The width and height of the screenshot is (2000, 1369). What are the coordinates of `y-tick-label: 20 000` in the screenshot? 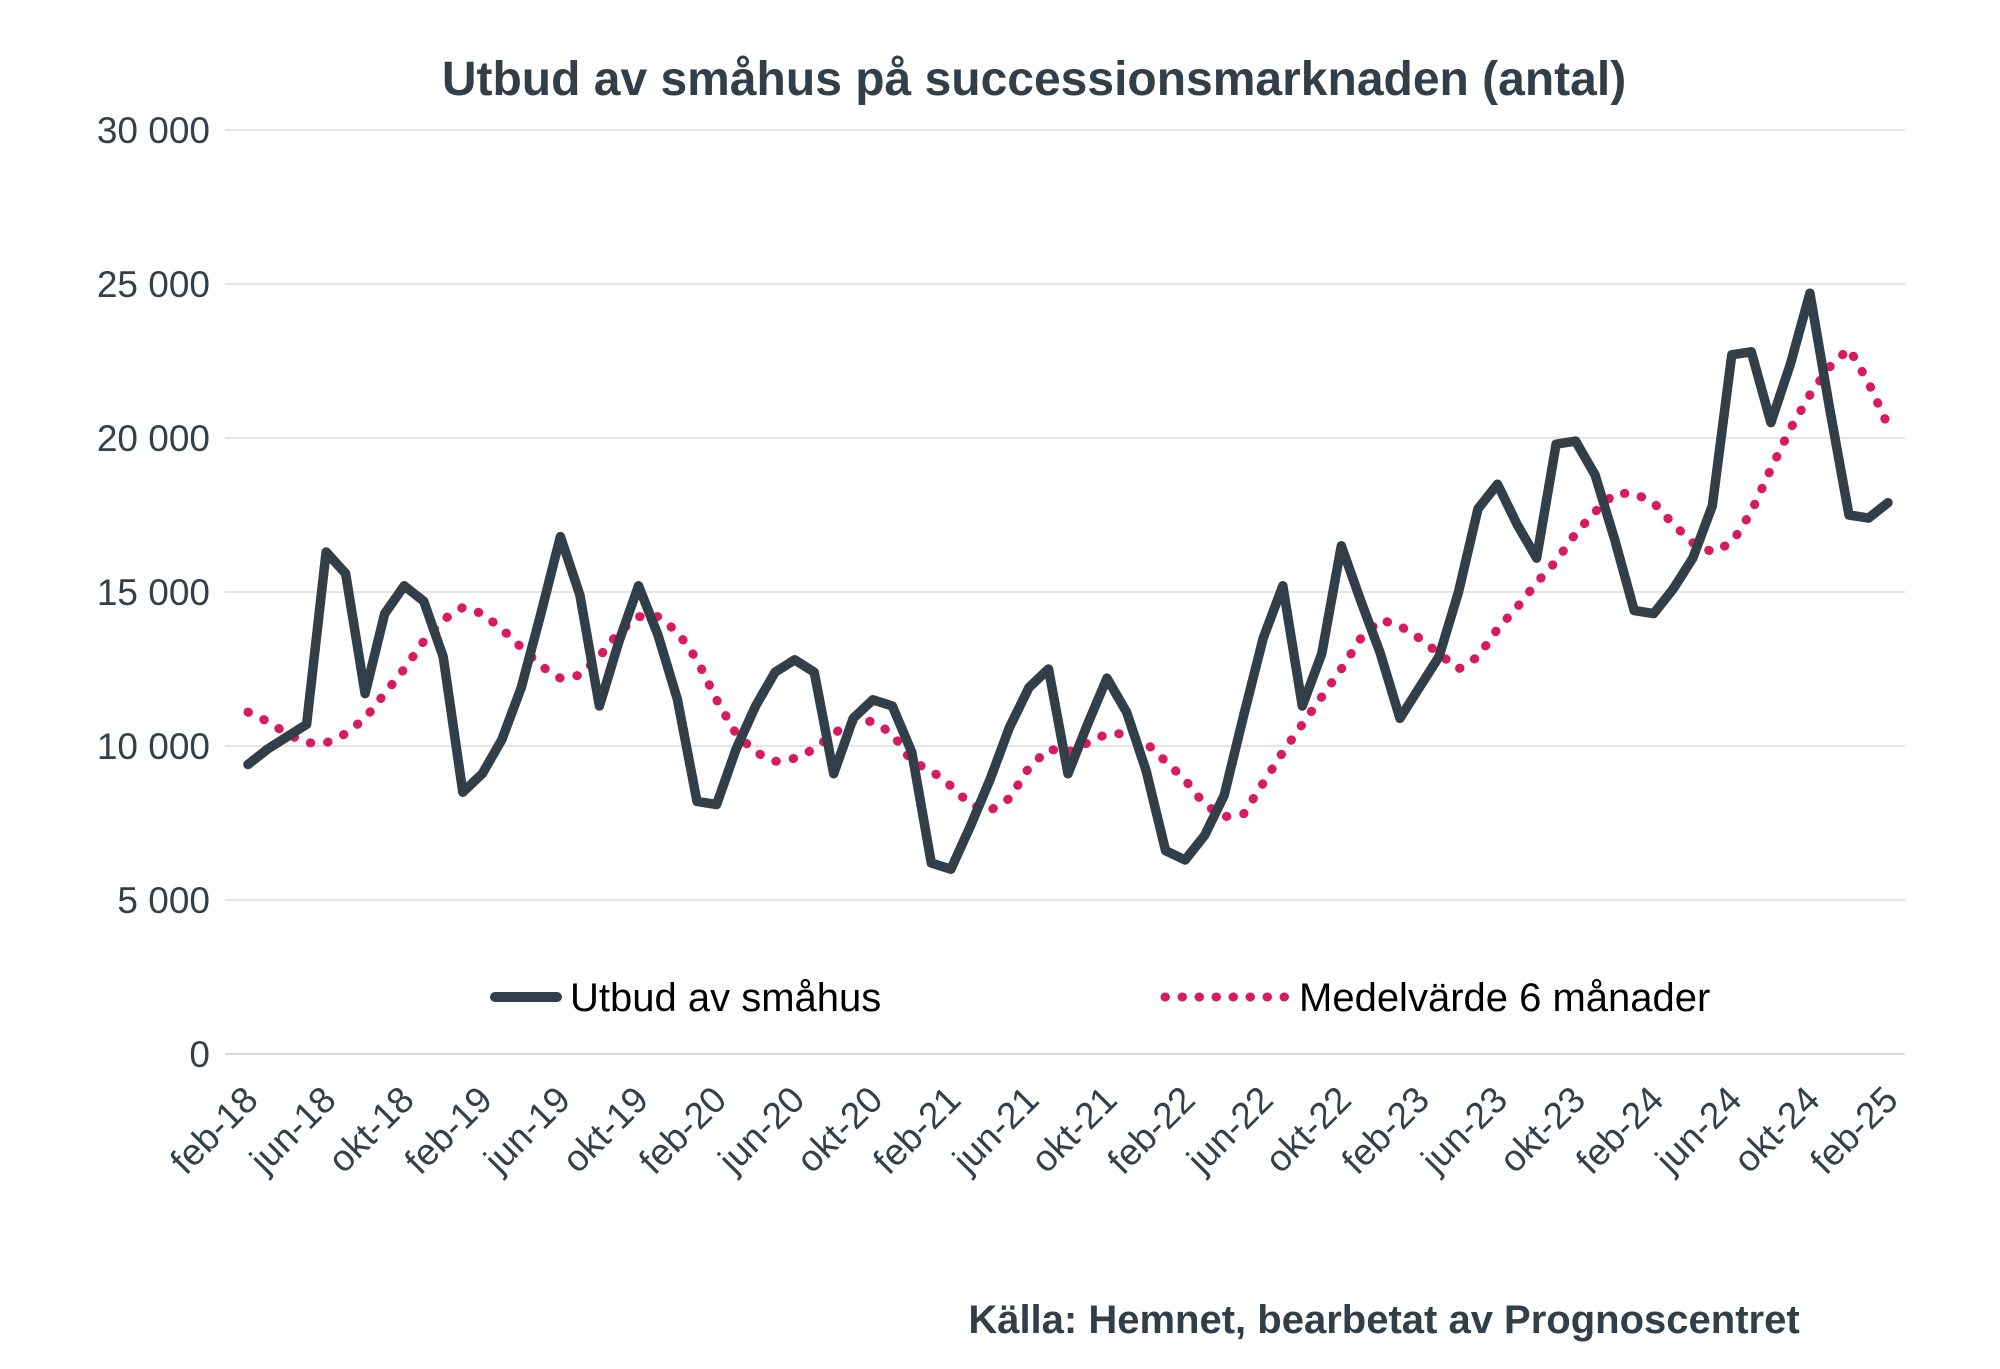 It's located at (153, 438).